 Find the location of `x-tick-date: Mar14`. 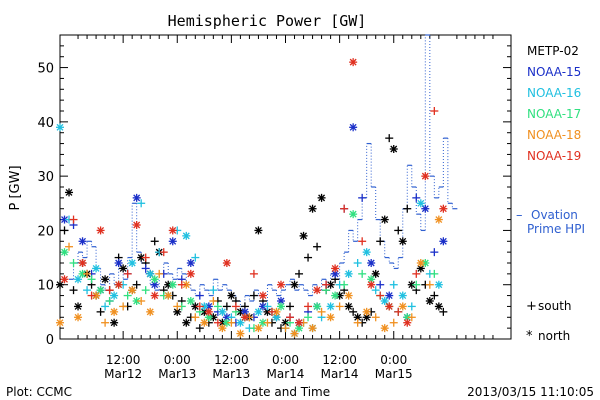

x-tick-date: Mar14 is located at coordinates (340, 374).